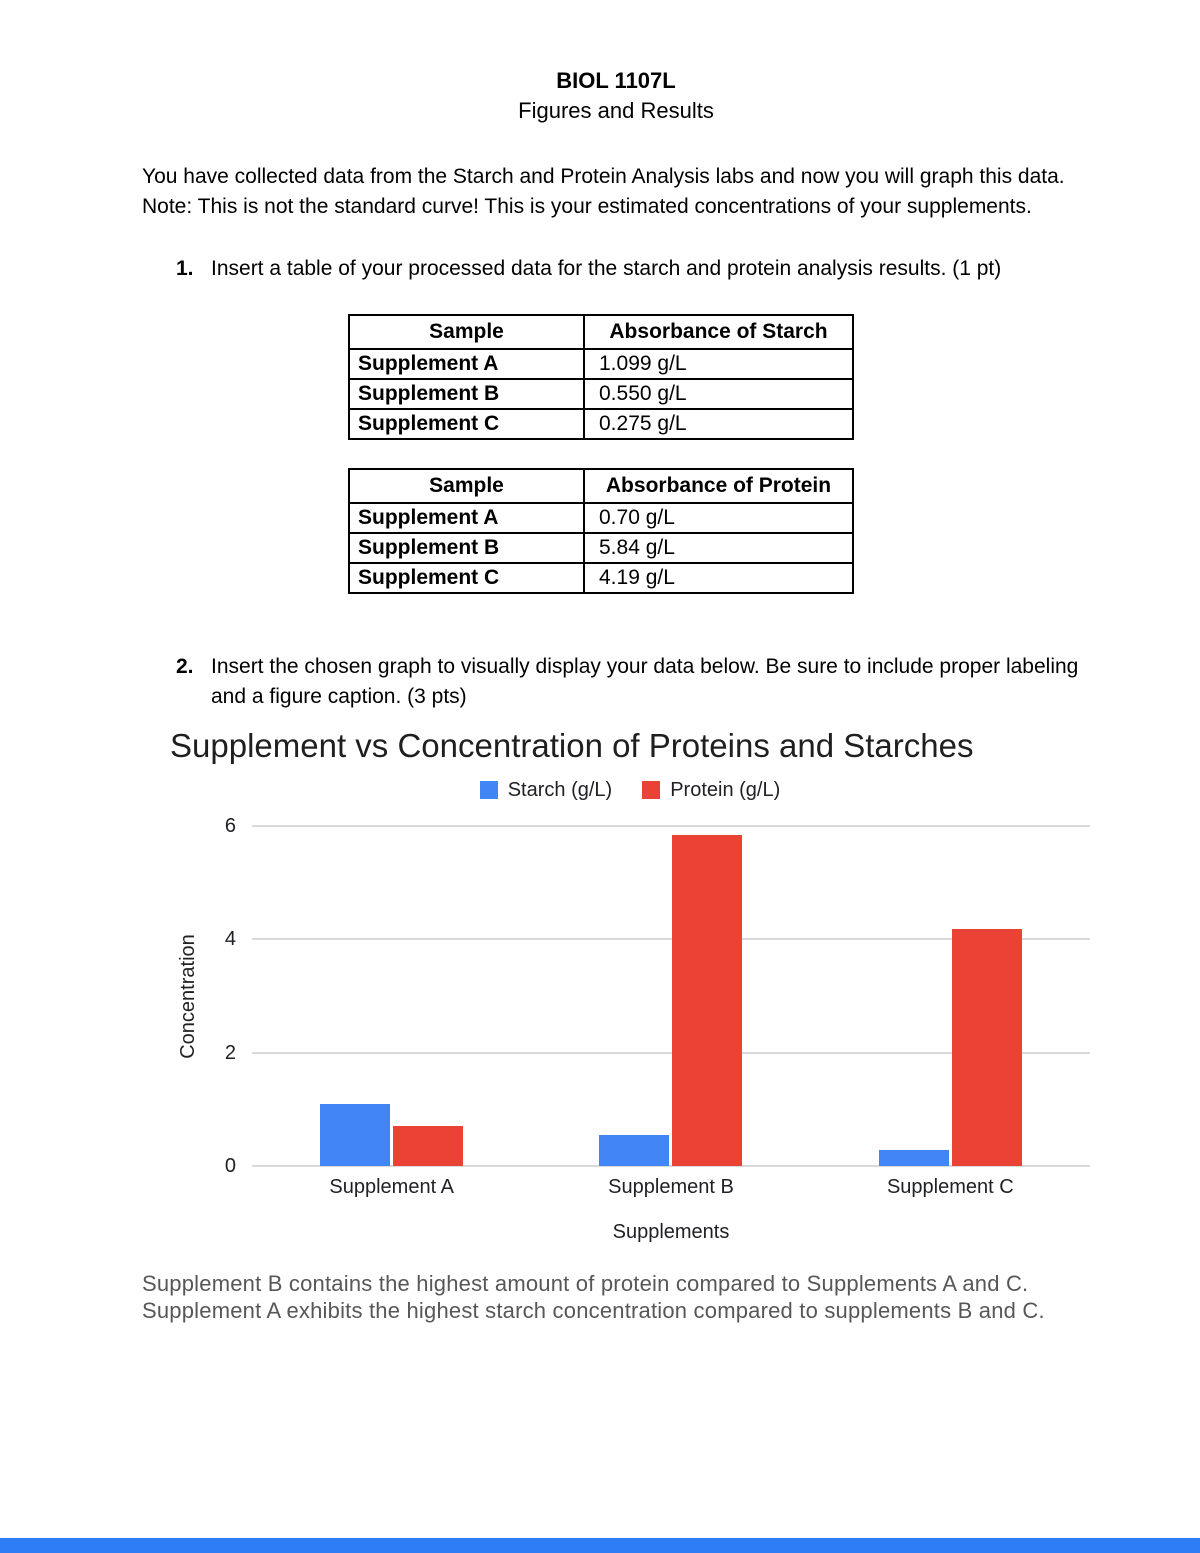 This screenshot has width=1200, height=1553. What do you see at coordinates (718, 394) in the screenshot?
I see `table-cell: 0.550 g/L` at bounding box center [718, 394].